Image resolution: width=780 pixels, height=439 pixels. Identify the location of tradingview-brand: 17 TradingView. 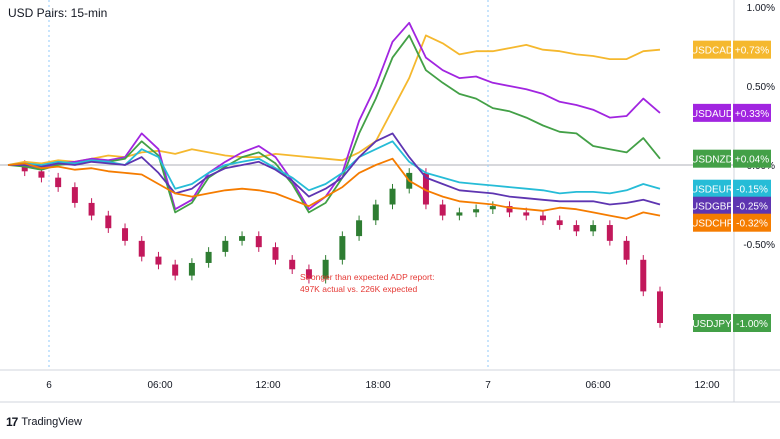
(44, 422).